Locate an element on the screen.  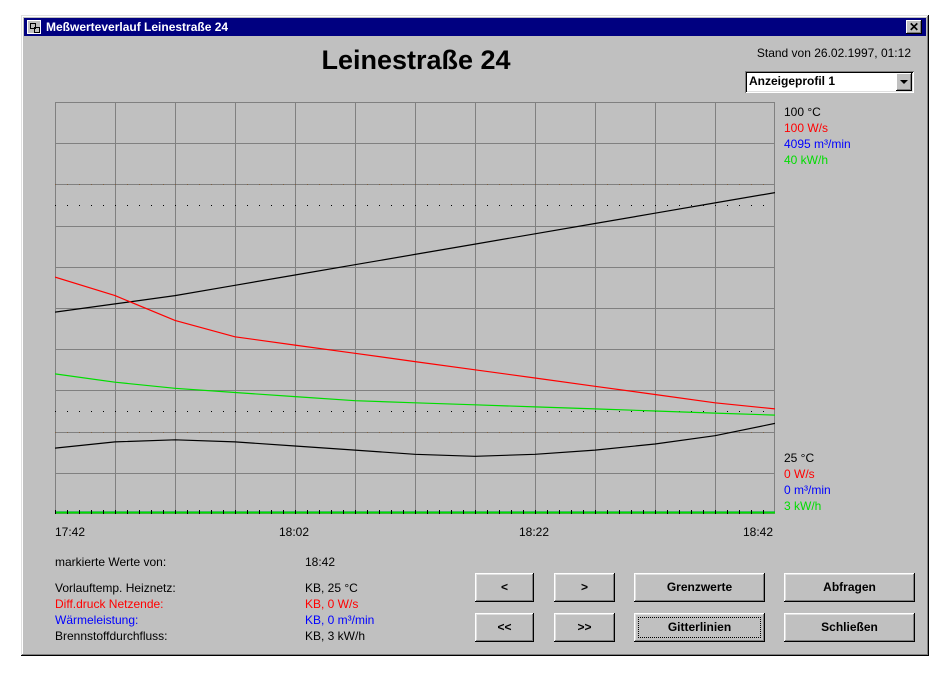
grenzwerte-button: Grenzwerte is located at coordinates (699, 587).